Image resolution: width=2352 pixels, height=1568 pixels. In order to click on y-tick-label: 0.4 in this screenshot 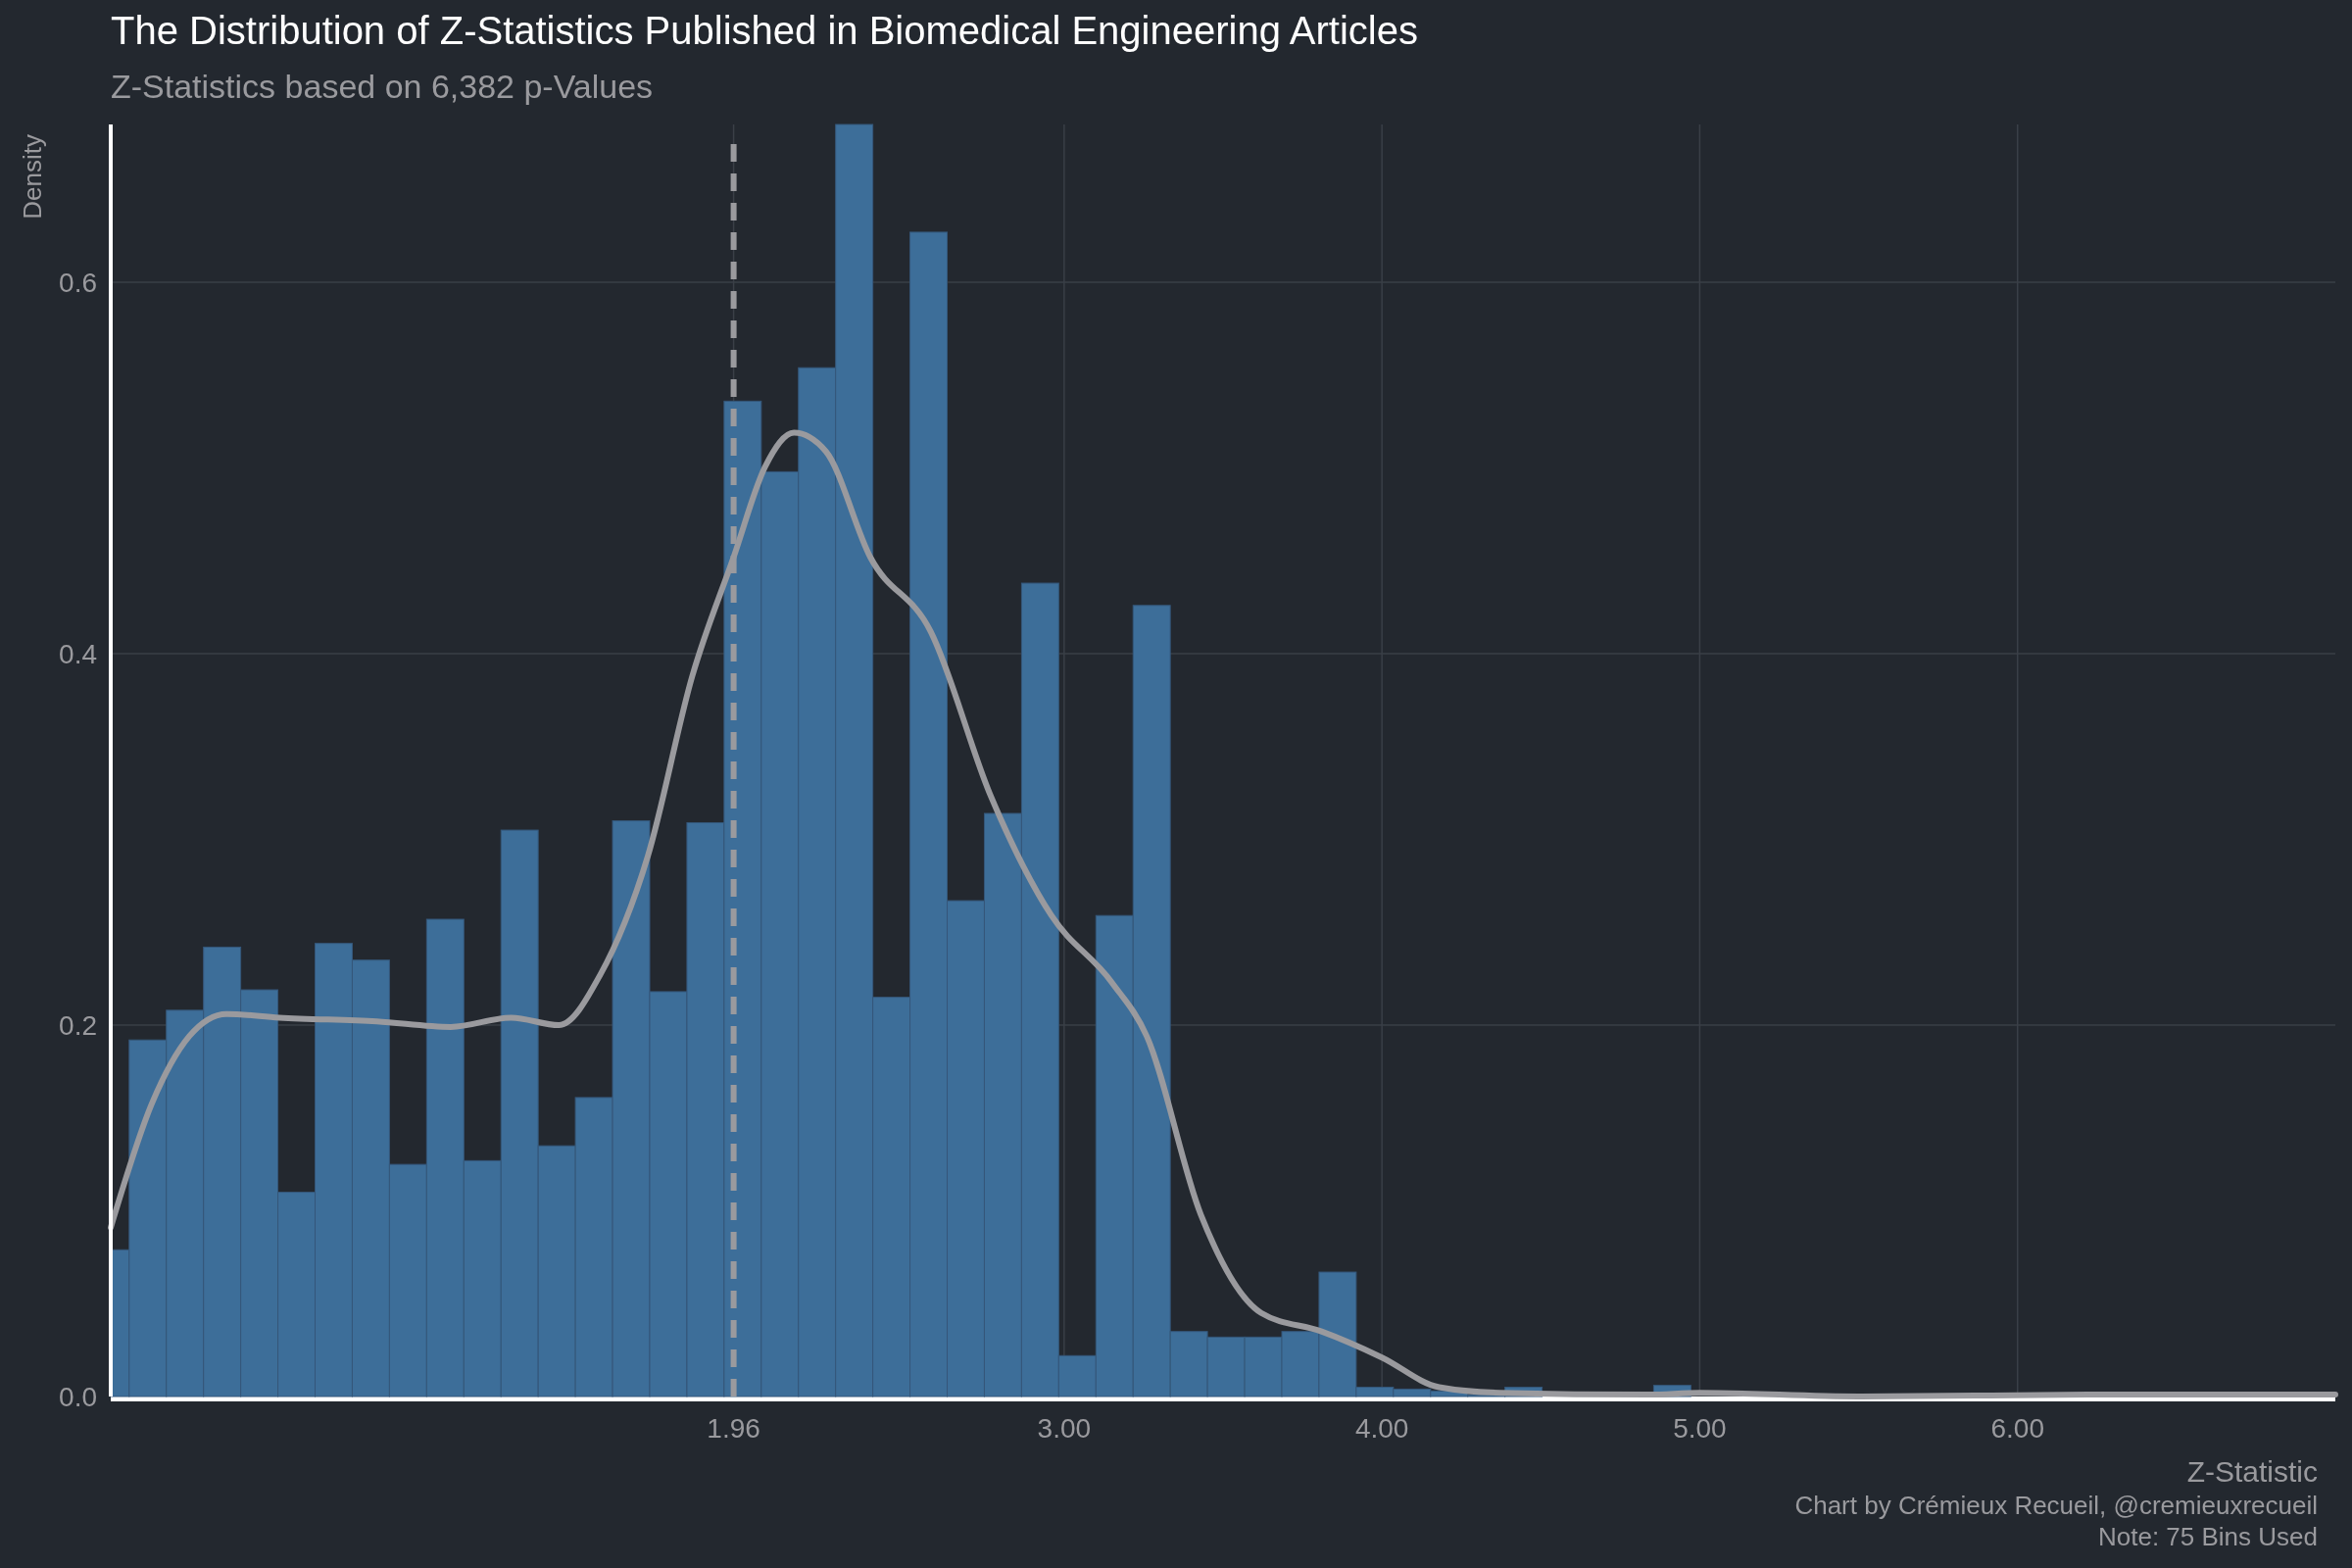, I will do `click(78, 653)`.